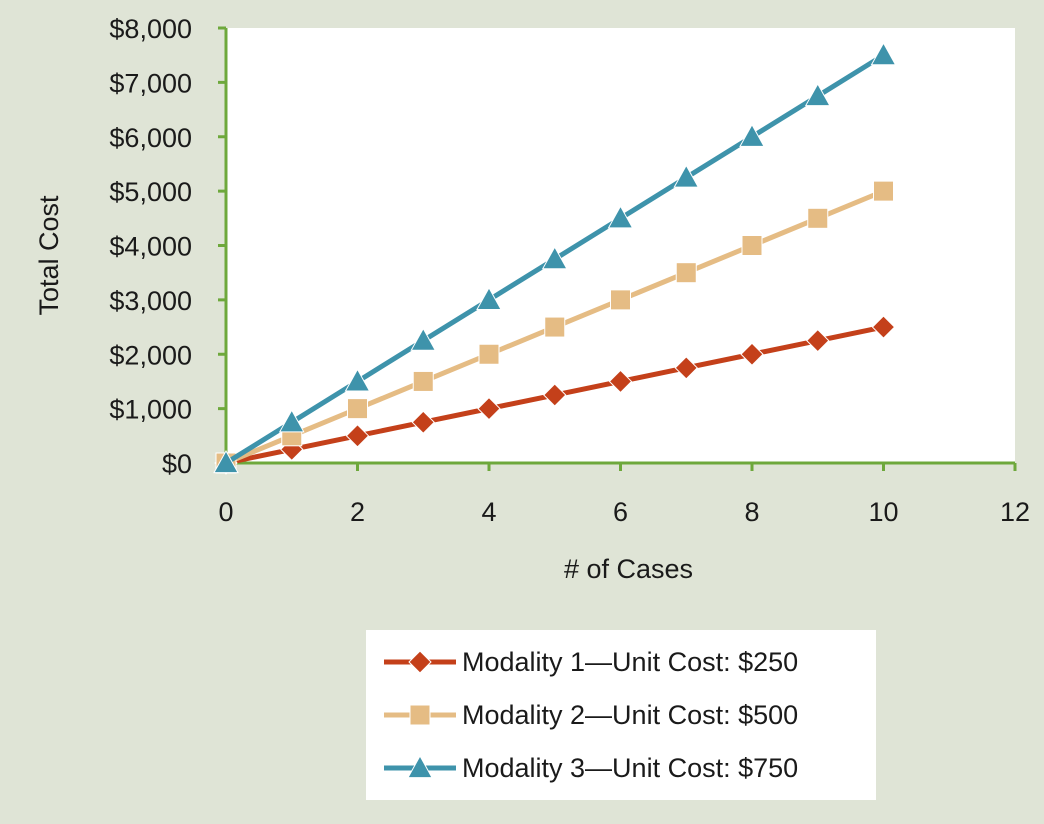  What do you see at coordinates (1015, 512) in the screenshot?
I see `x-tick-label: 12` at bounding box center [1015, 512].